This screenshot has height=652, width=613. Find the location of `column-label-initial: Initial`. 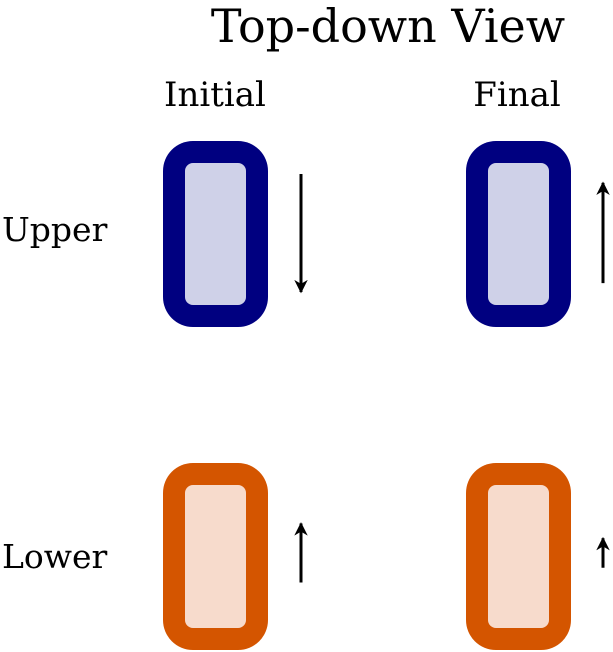

column-label-initial: Initial is located at coordinates (215, 95).